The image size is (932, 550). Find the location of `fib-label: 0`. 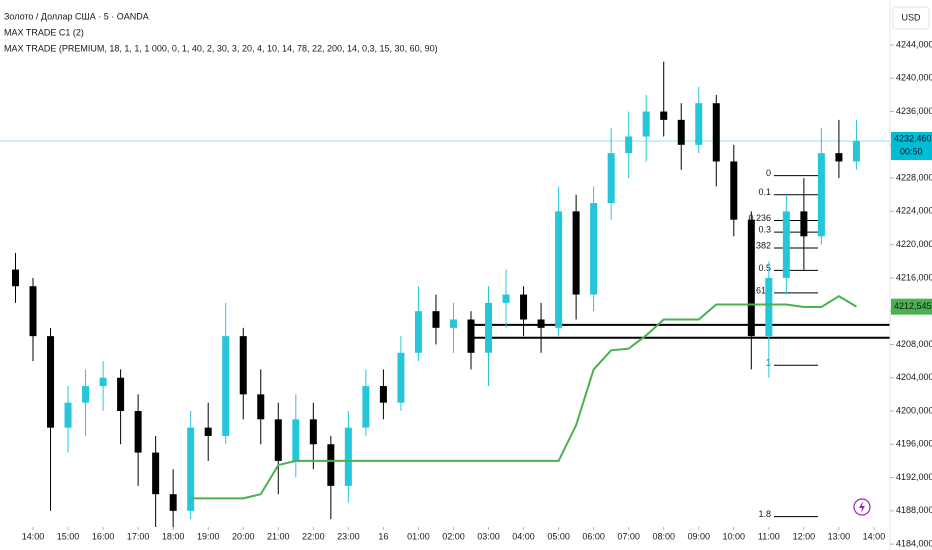

fib-label: 0 is located at coordinates (768, 173).